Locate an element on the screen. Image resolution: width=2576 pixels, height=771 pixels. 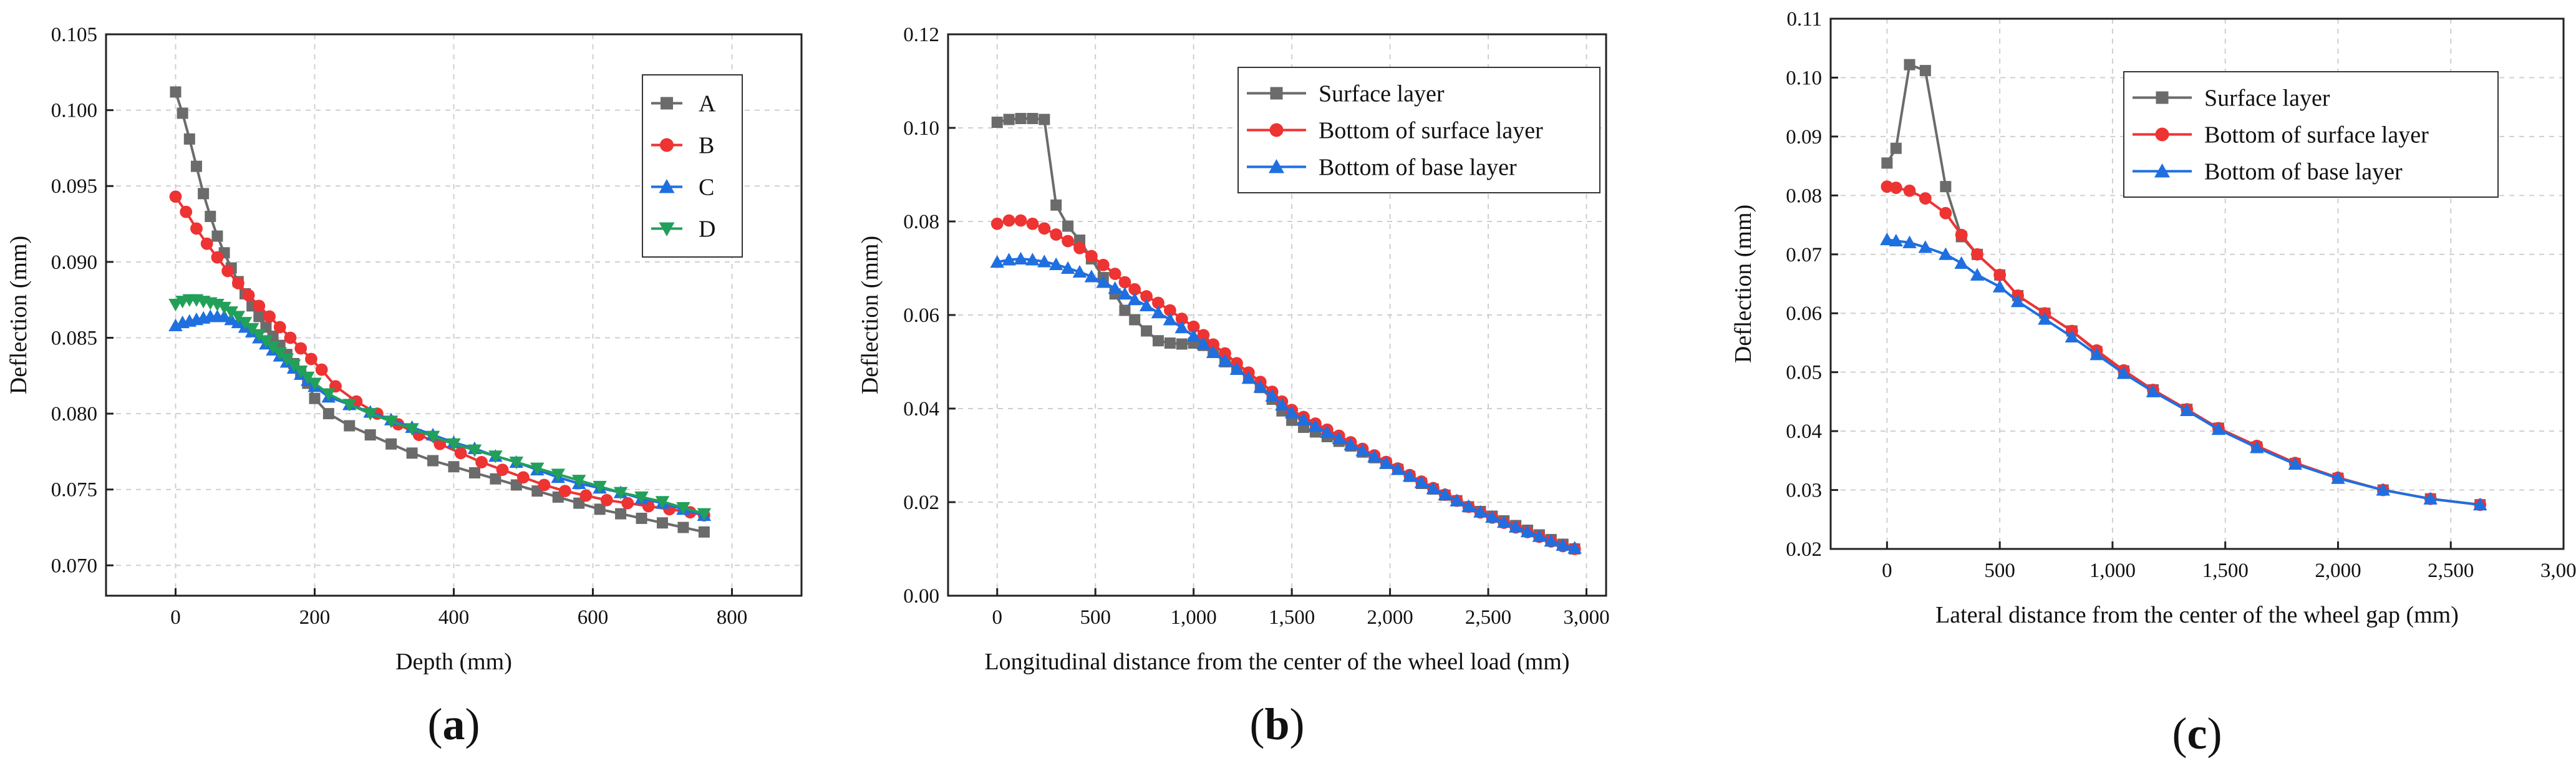
legend-label: Bottom of surface layer is located at coordinates (1431, 131).